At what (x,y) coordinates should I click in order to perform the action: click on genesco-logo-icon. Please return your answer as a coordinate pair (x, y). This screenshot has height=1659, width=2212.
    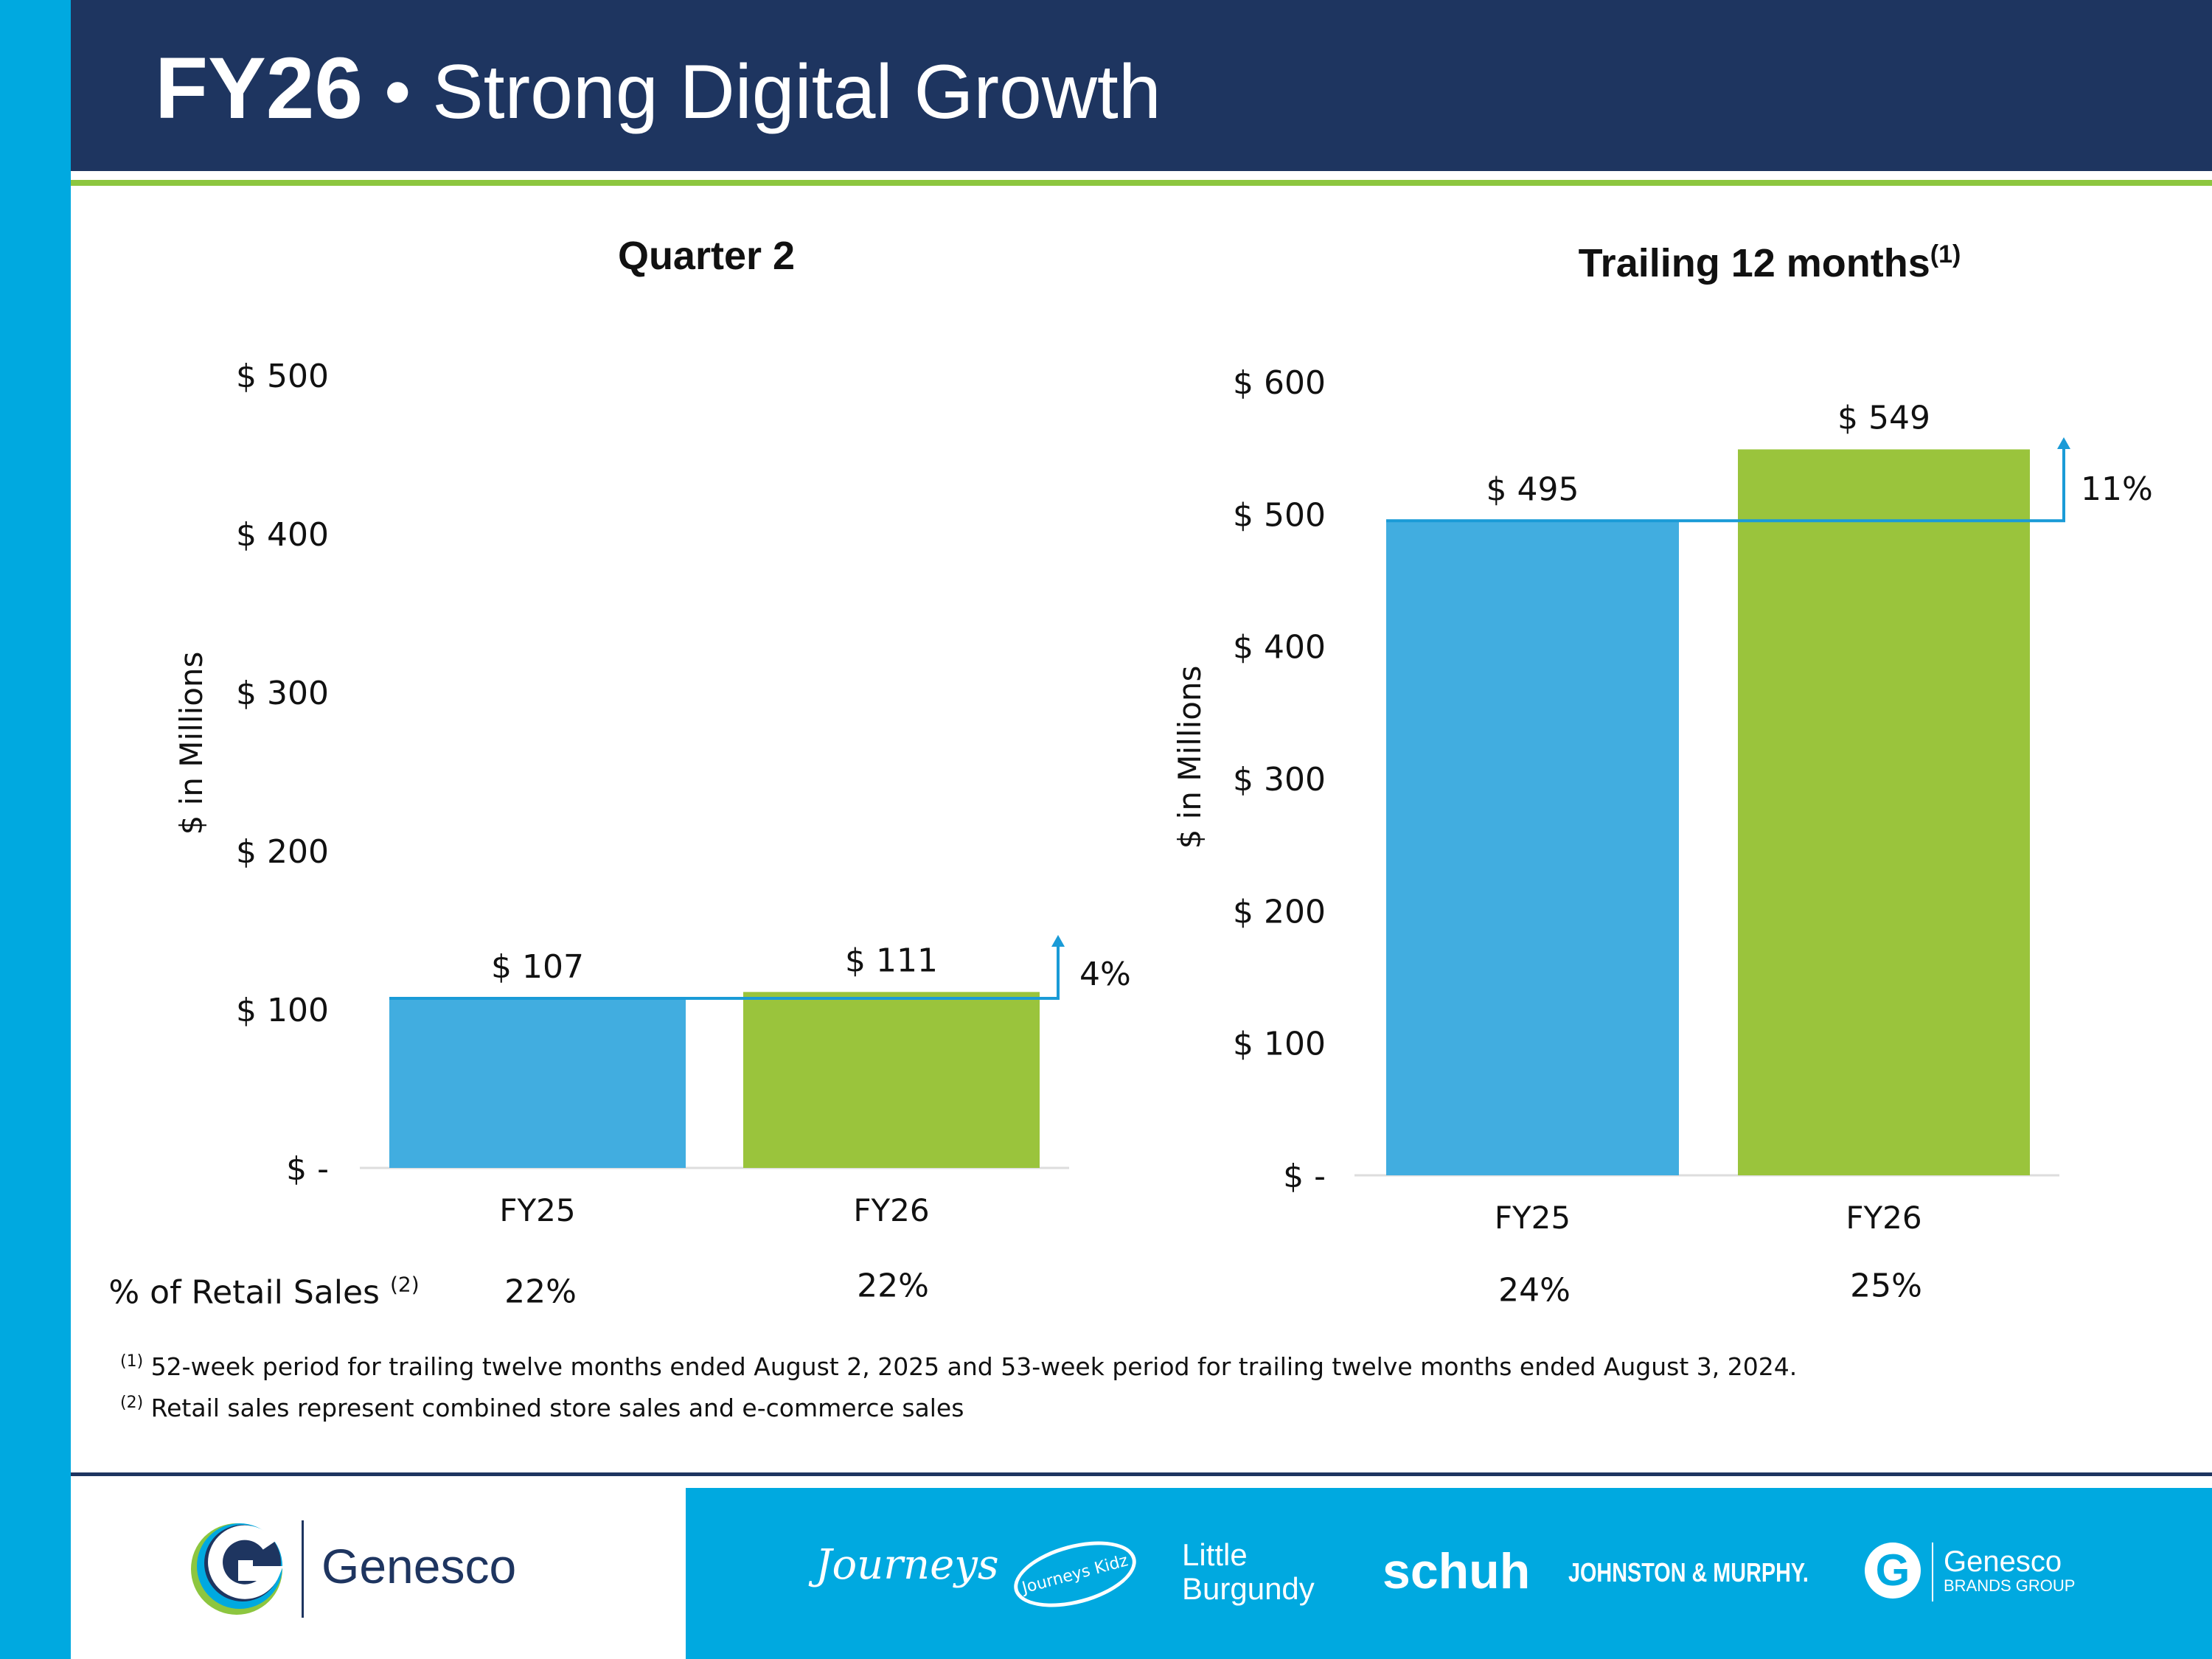
    Looking at the image, I should click on (237, 1569).